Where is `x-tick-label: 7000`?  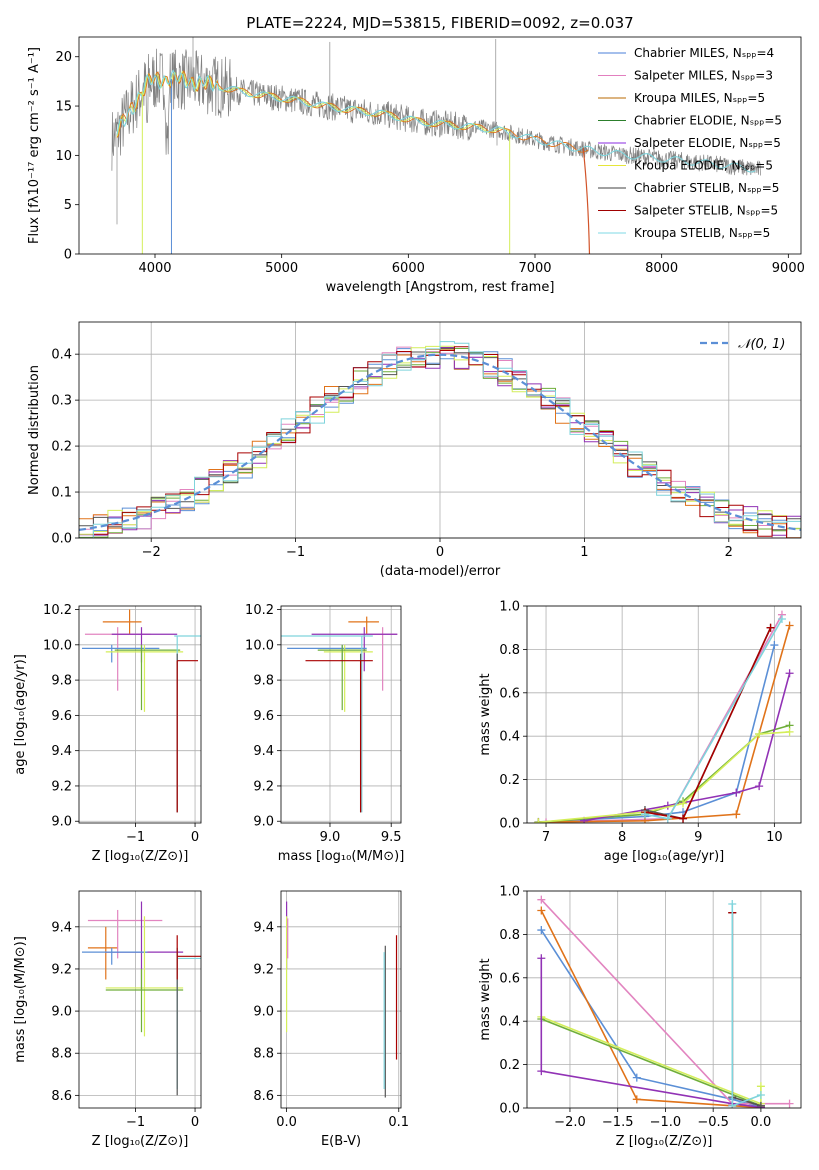 x-tick-label: 7000 is located at coordinates (534, 268).